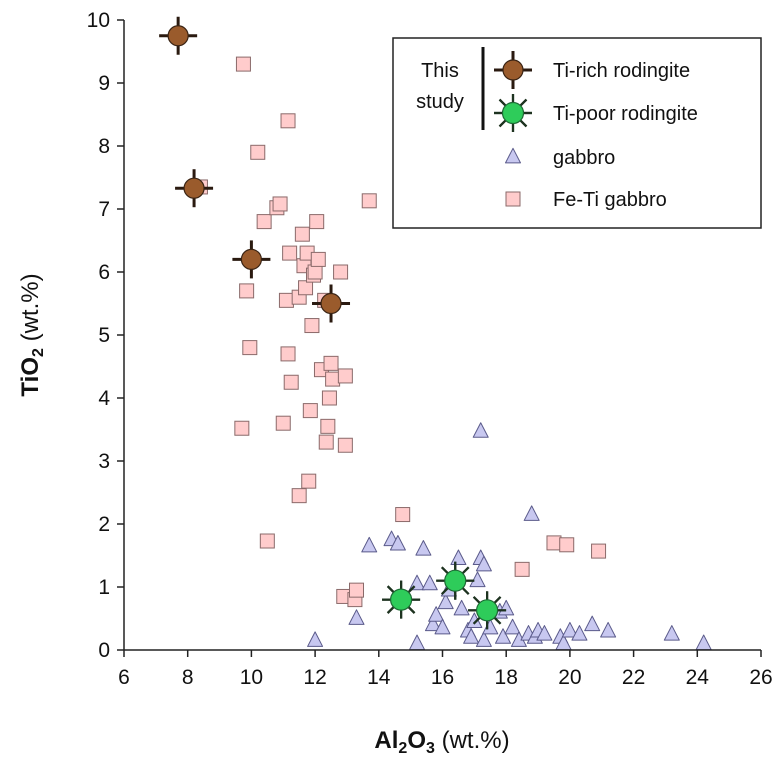 The width and height of the screenshot is (777, 760). I want to click on x-tick-label: 20, so click(569, 677).